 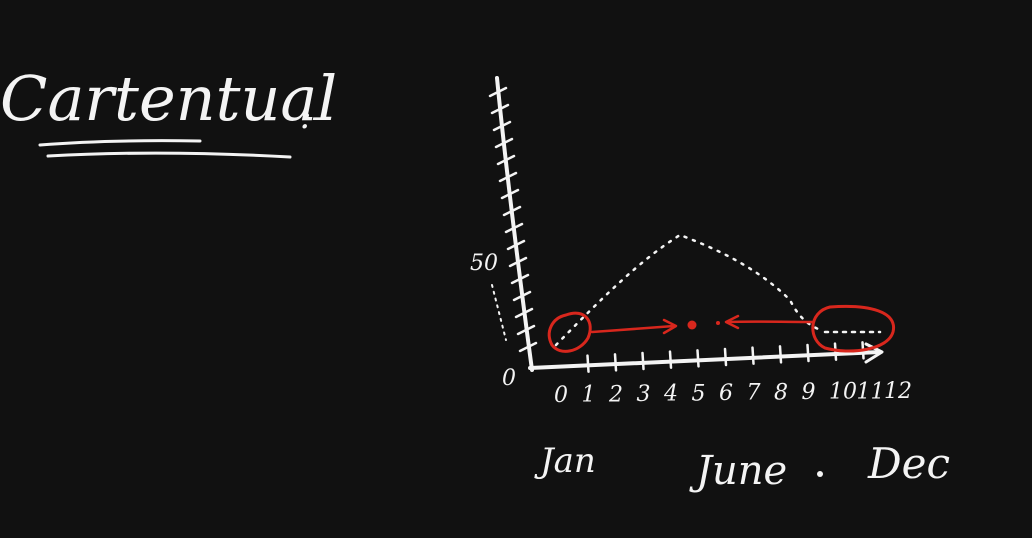 I want to click on red-arrow-right-head, so click(x=670, y=326).